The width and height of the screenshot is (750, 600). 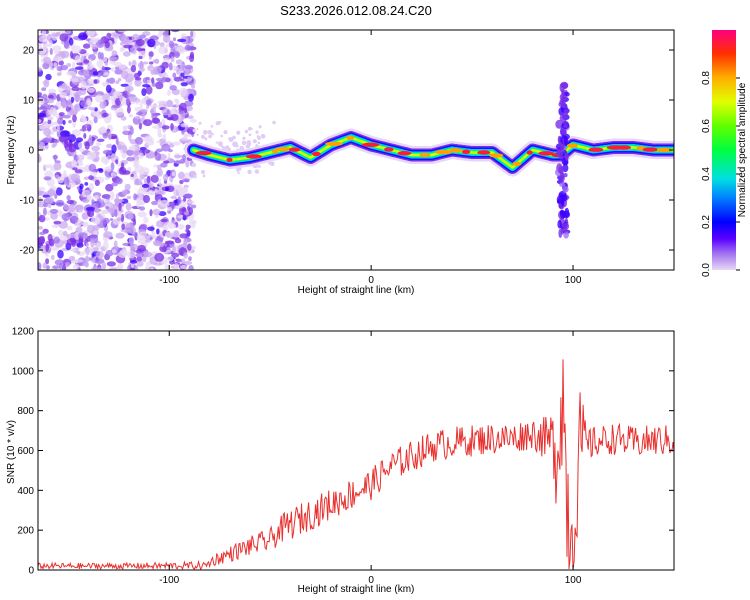 What do you see at coordinates (23, 371) in the screenshot?
I see `y-tick-label: 1000` at bounding box center [23, 371].